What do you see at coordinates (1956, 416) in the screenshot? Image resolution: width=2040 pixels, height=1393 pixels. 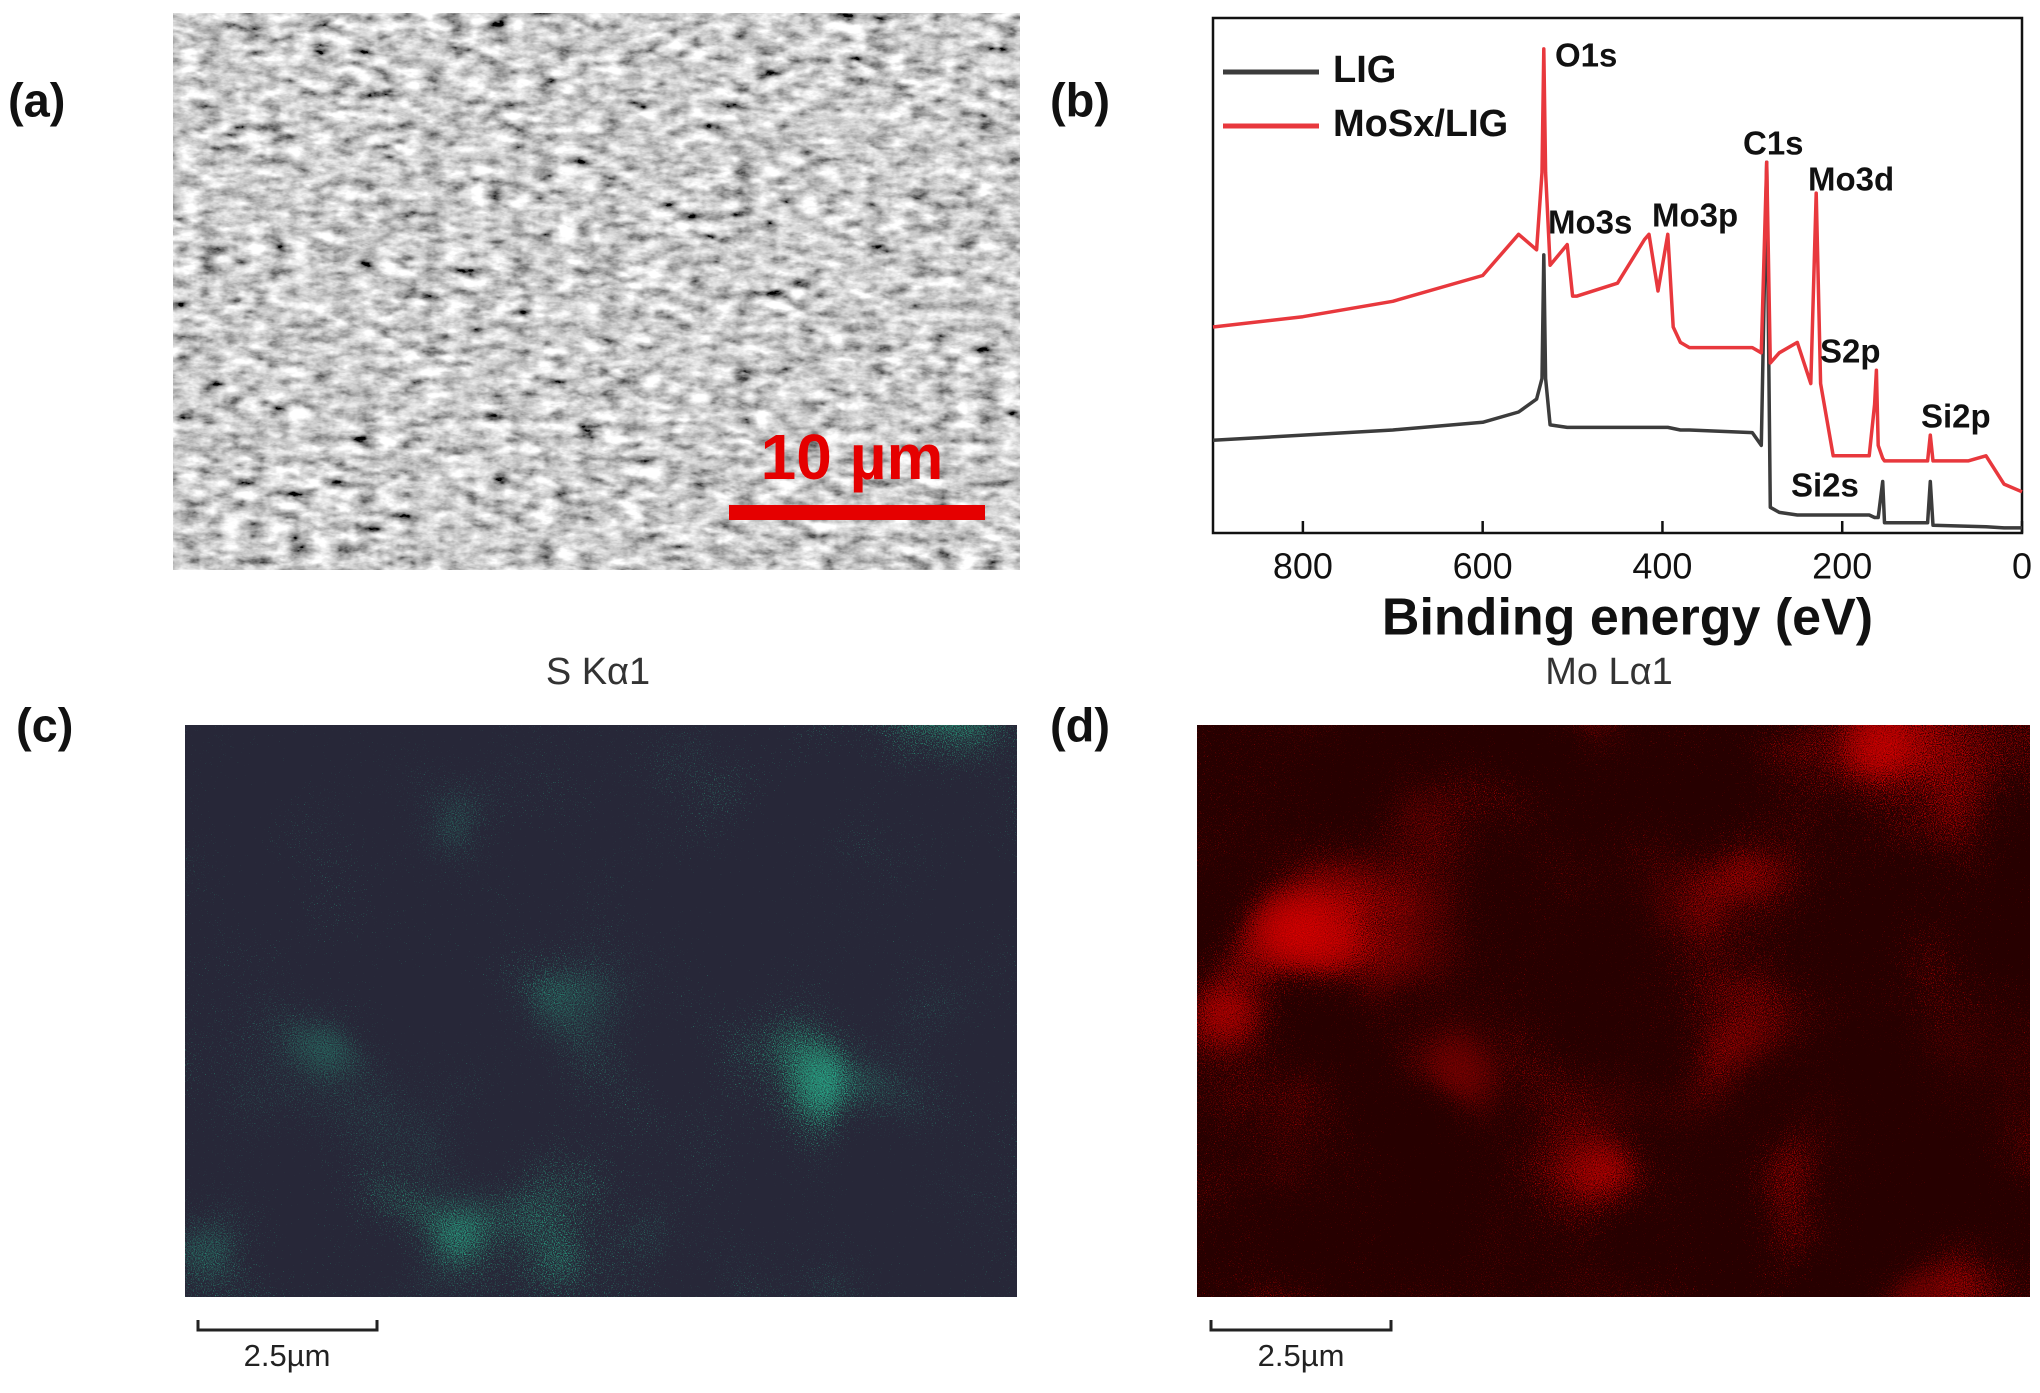 I see `peak-label: Si2p` at bounding box center [1956, 416].